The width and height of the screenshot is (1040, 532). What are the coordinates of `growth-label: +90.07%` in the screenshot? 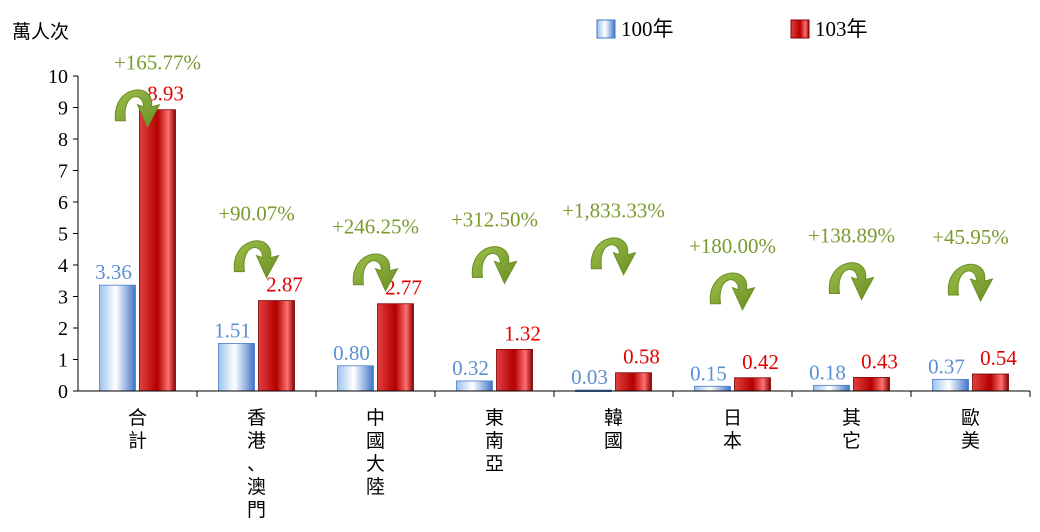 It's located at (256, 214).